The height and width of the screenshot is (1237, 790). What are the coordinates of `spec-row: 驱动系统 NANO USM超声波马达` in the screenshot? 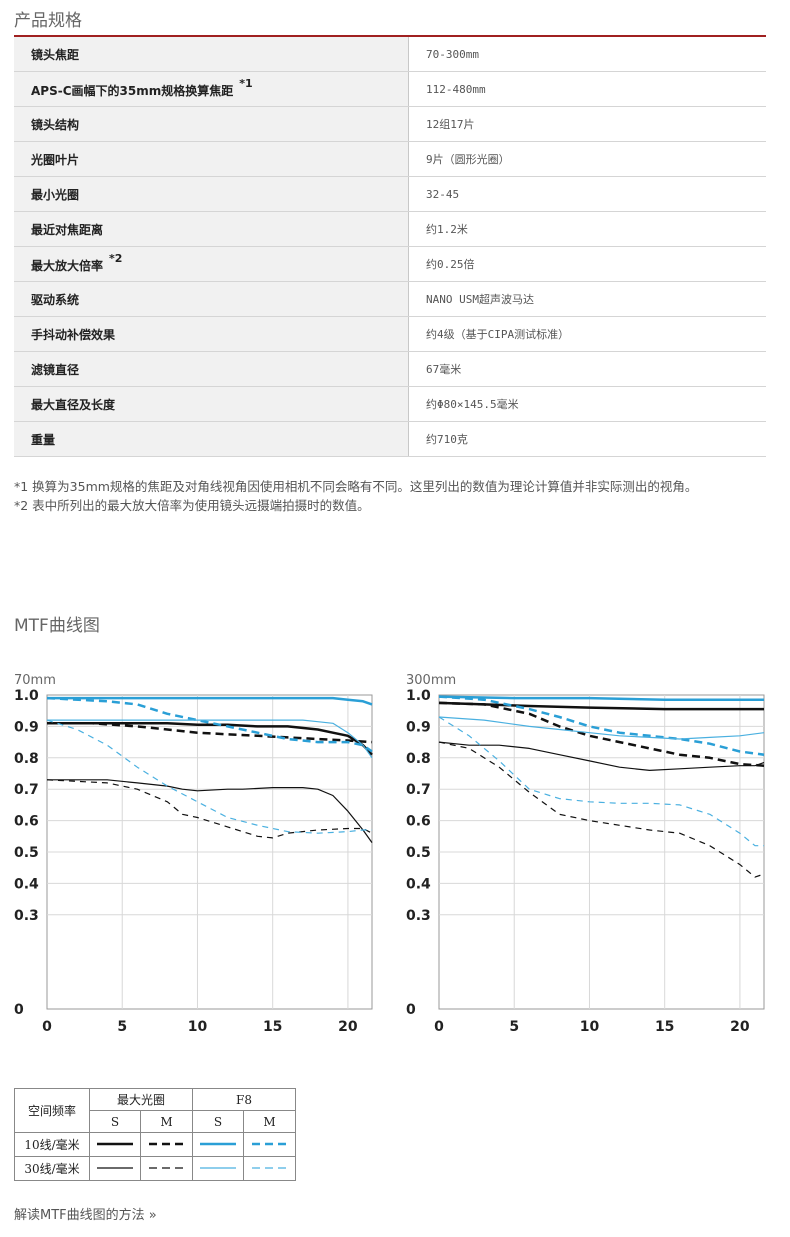 It's located at (390, 299).